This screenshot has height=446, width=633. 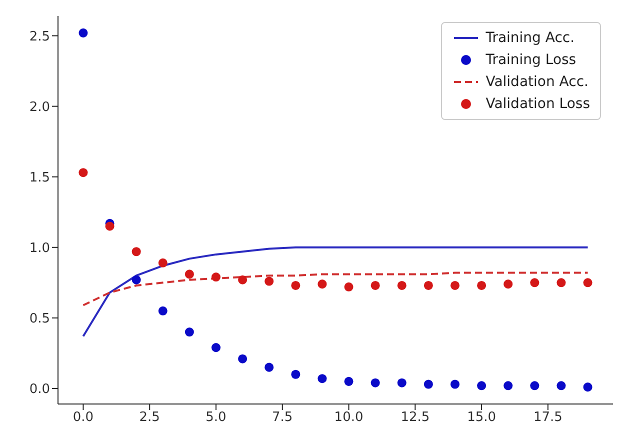 What do you see at coordinates (39, 248) in the screenshot?
I see `y-tick-label: 1.0` at bounding box center [39, 248].